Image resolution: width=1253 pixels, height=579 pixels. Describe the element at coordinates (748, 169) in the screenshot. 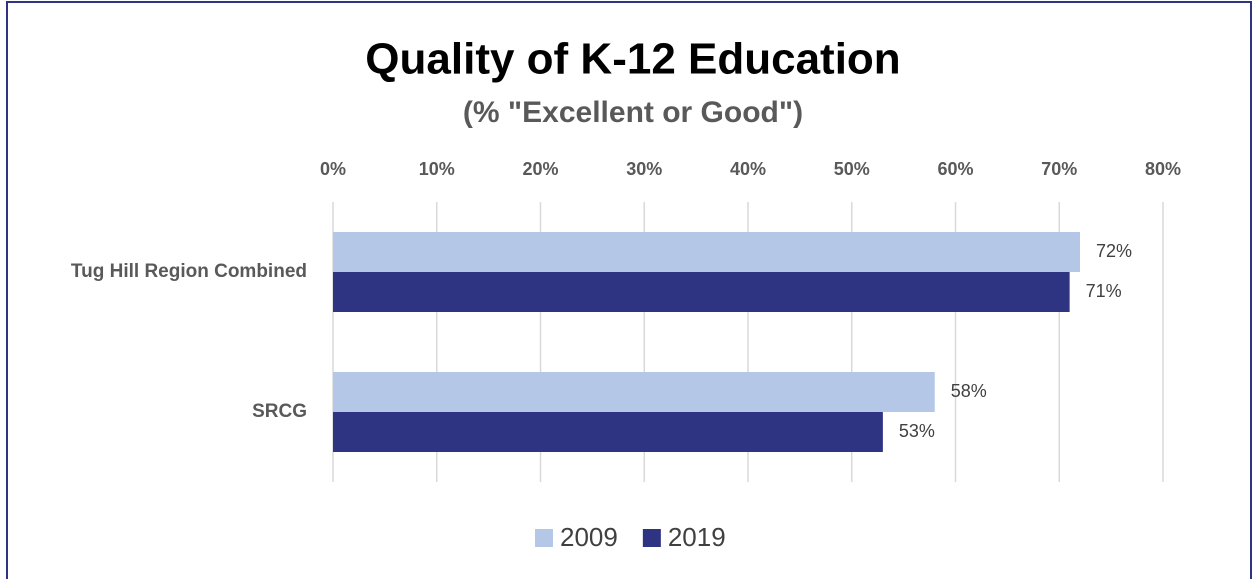

I see `x-tick-label: 40%` at that location.